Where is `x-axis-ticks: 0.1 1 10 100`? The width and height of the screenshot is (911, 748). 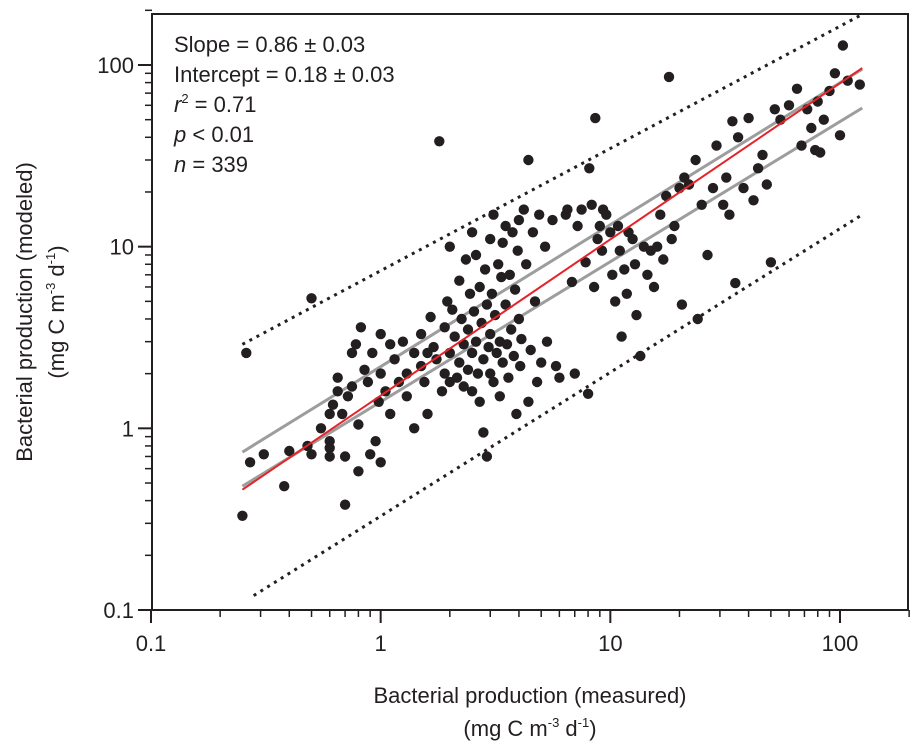
x-axis-ticks: 0.1 1 10 100 is located at coordinates (523, 633).